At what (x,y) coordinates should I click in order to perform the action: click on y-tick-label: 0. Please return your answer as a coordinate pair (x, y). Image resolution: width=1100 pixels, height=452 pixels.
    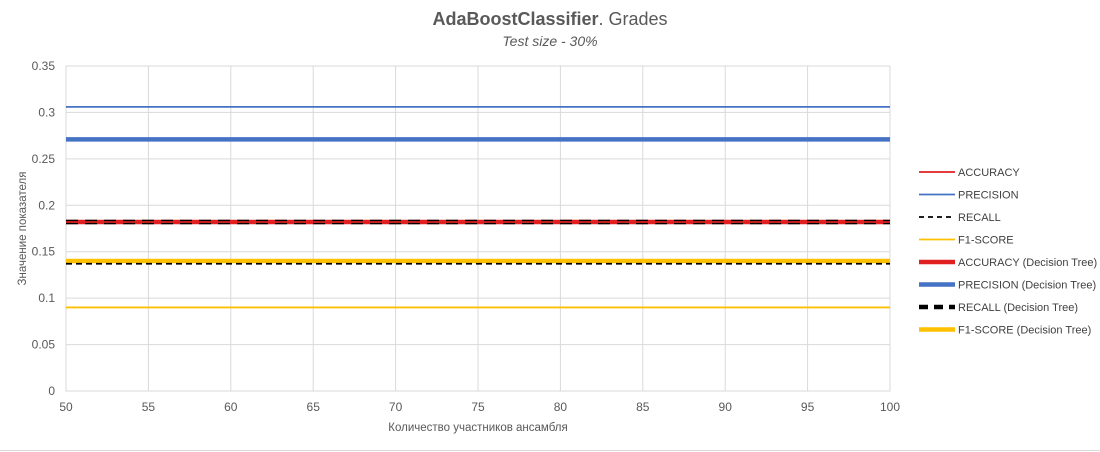
    Looking at the image, I should click on (51, 391).